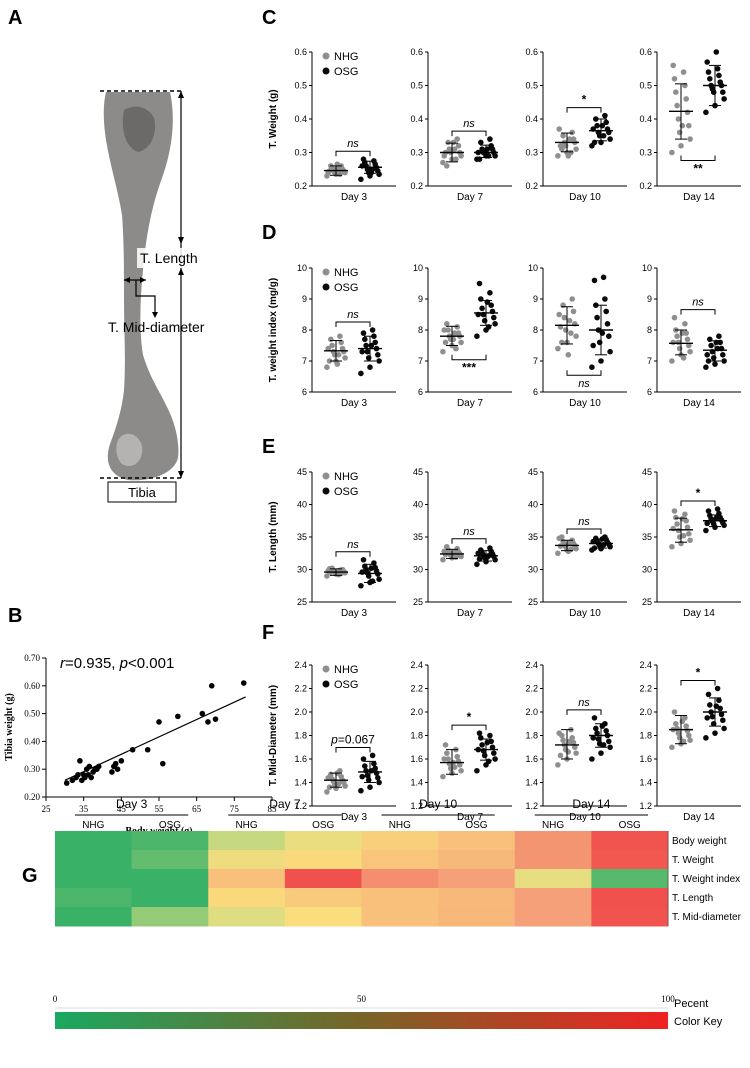 The image size is (750, 1068). What do you see at coordinates (693, 860) in the screenshot?
I see `row-label: T. Weight` at bounding box center [693, 860].